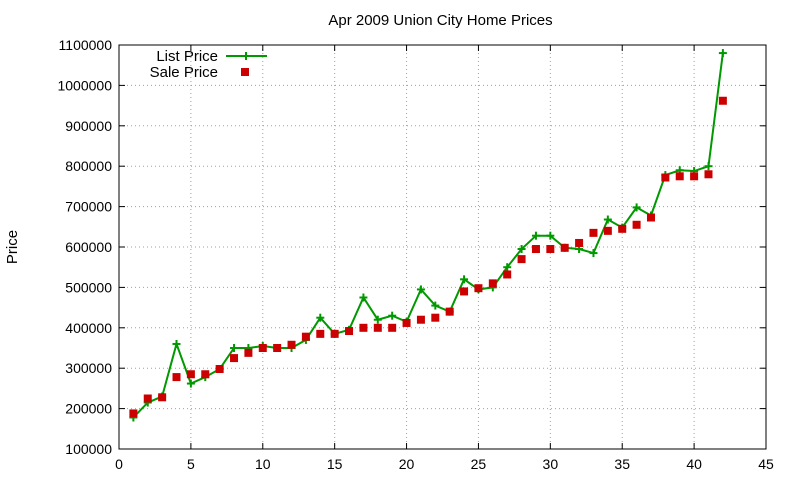 The image size is (800, 480). Describe the element at coordinates (694, 464) in the screenshot. I see `x-tick-label: 40` at that location.